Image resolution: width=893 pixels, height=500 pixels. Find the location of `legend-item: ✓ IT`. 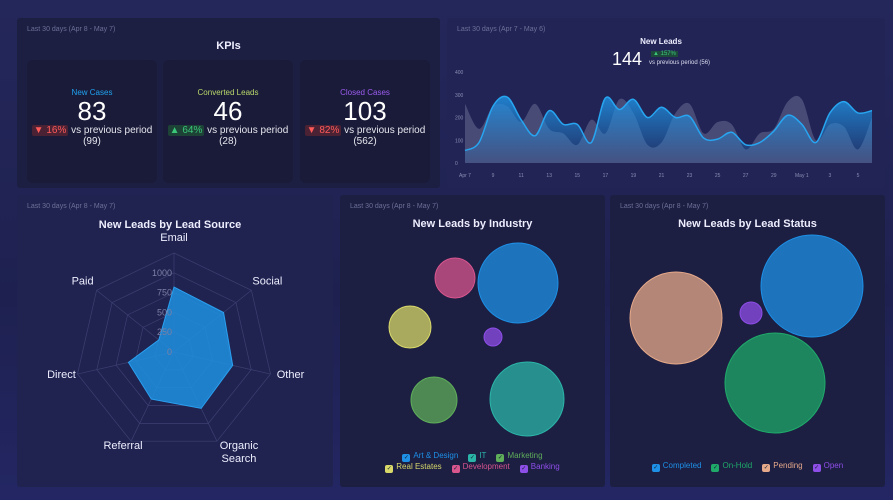

legend-item: ✓ IT is located at coordinates (477, 456).